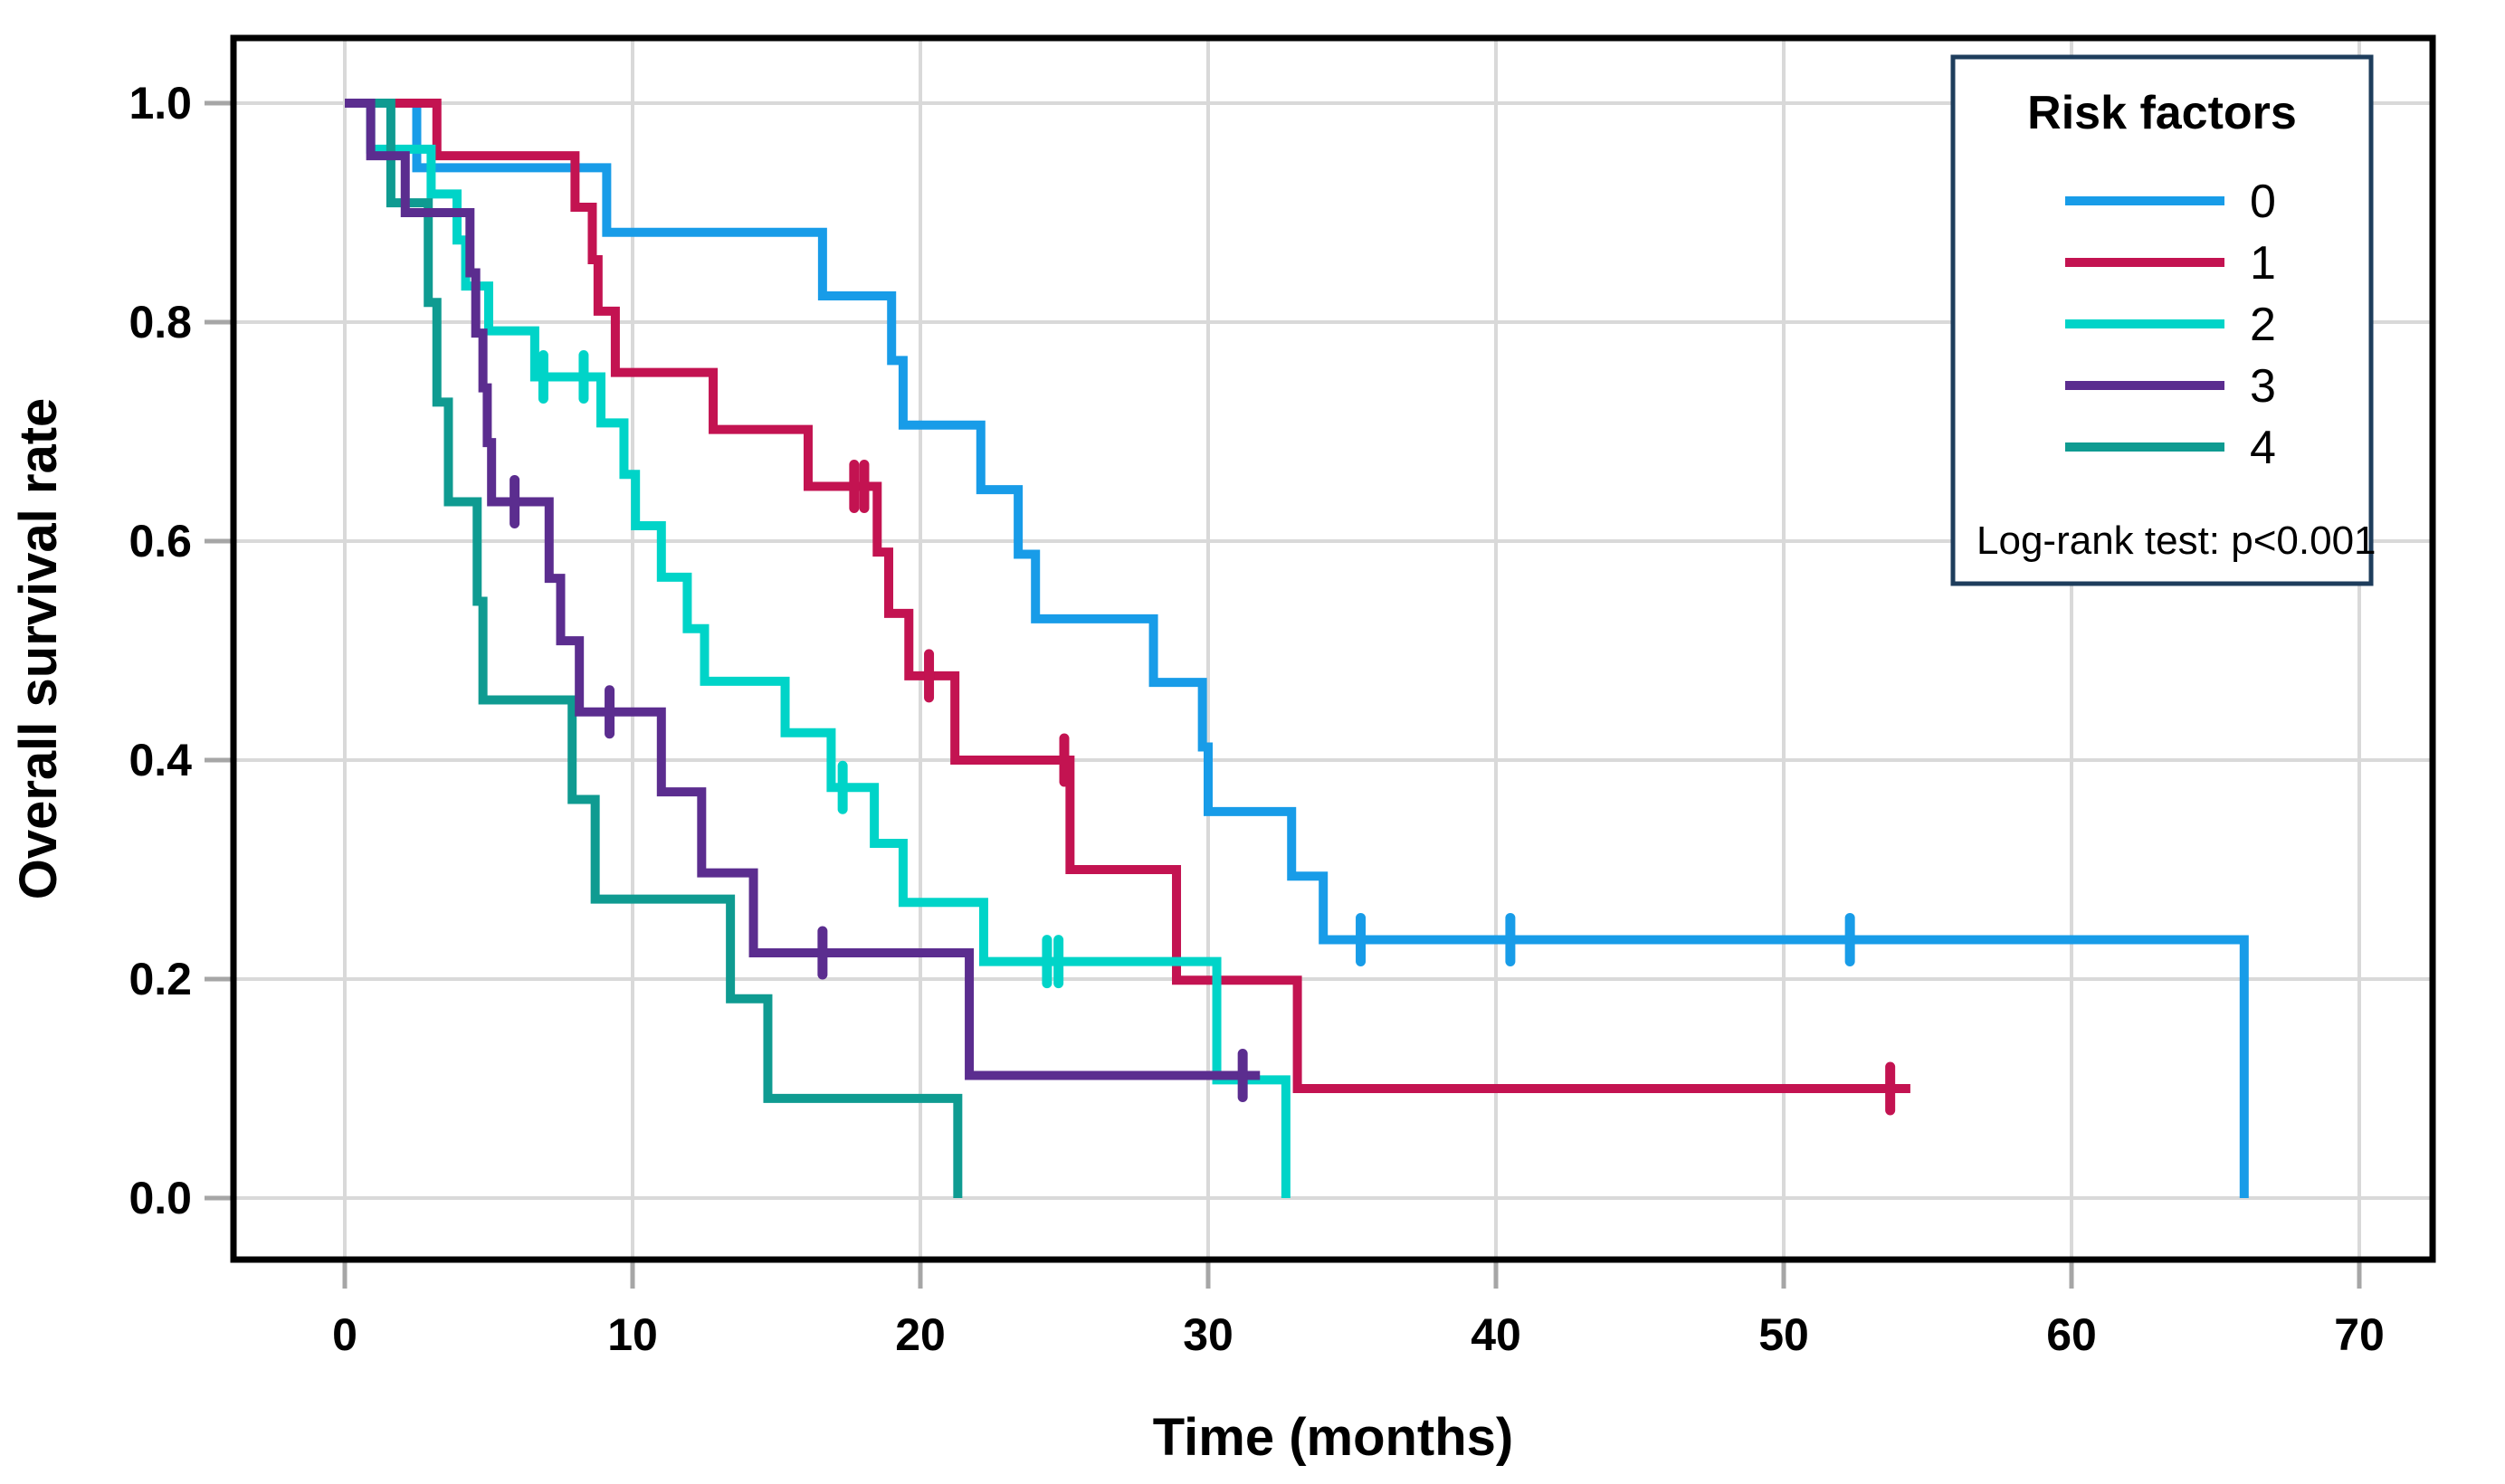 The width and height of the screenshot is (2505, 1484). Describe the element at coordinates (2263, 263) in the screenshot. I see `legend-label-risk-1: 1` at that location.